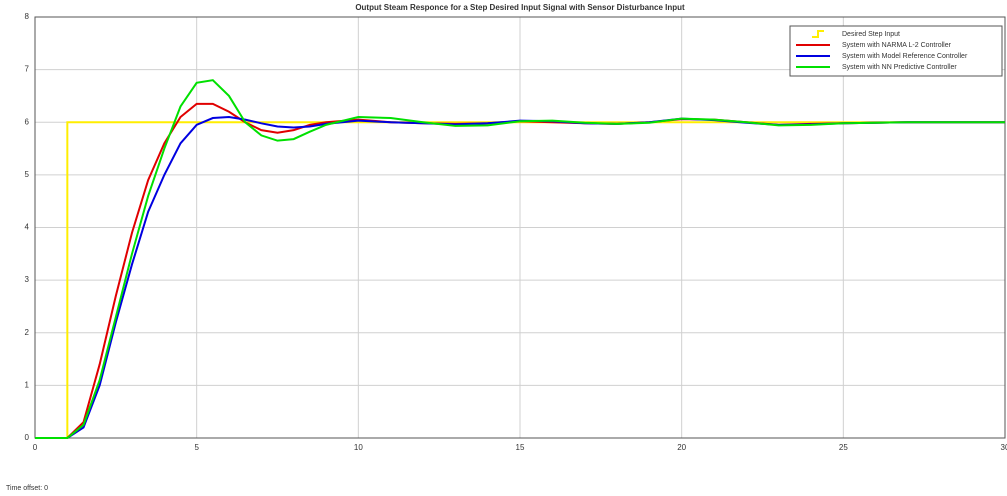 The width and height of the screenshot is (1007, 496). What do you see at coordinates (1004, 447) in the screenshot?
I see `x-tick-label: 30` at bounding box center [1004, 447].